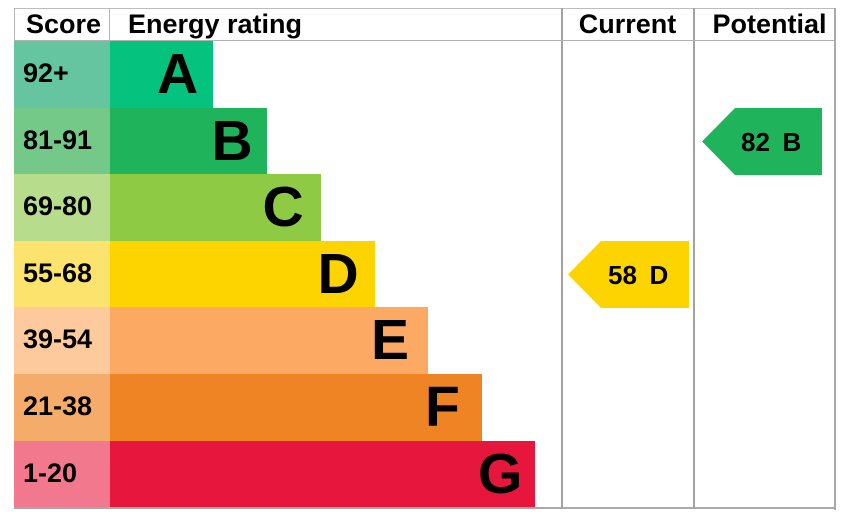 This screenshot has height=530, width=860. Describe the element at coordinates (755, 142) in the screenshot. I see `svg-text: 82` at that location.